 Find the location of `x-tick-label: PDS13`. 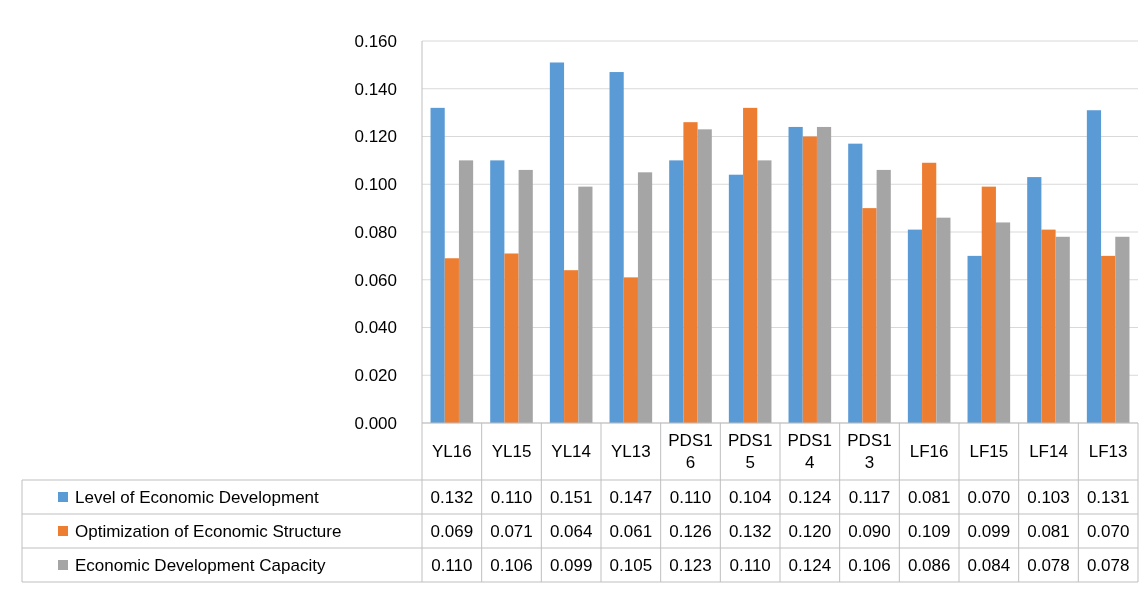

x-tick-label: PDS13 is located at coordinates (869, 452).